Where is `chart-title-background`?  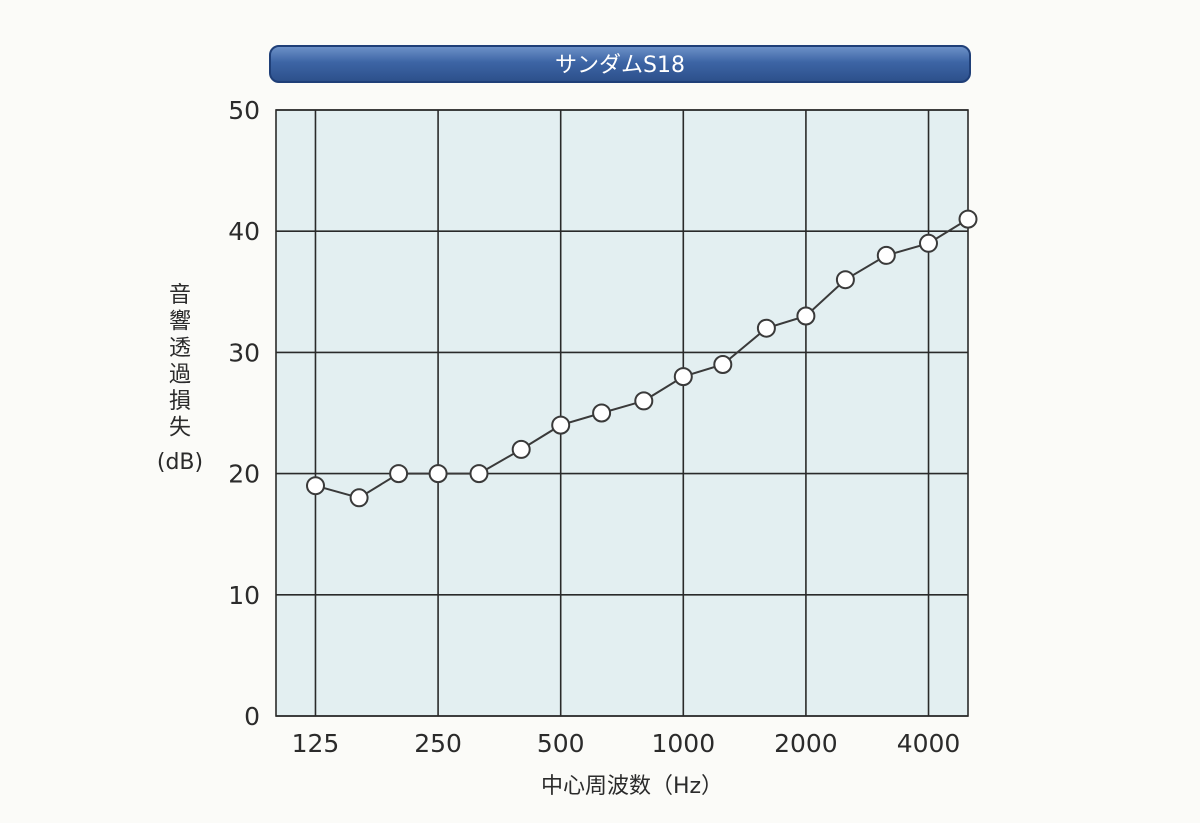
chart-title-background is located at coordinates (620, 64).